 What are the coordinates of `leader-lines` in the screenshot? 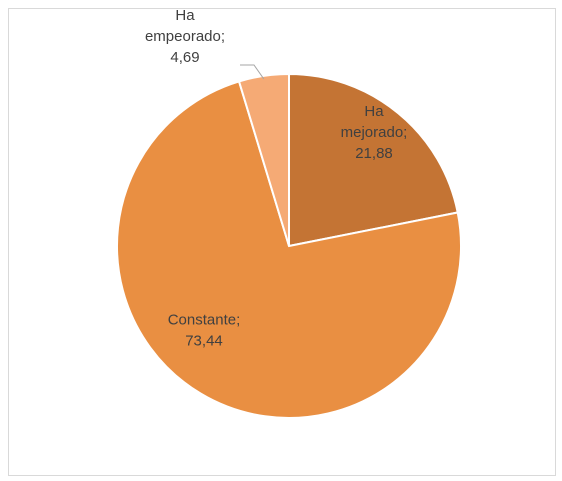 It's located at (252, 72).